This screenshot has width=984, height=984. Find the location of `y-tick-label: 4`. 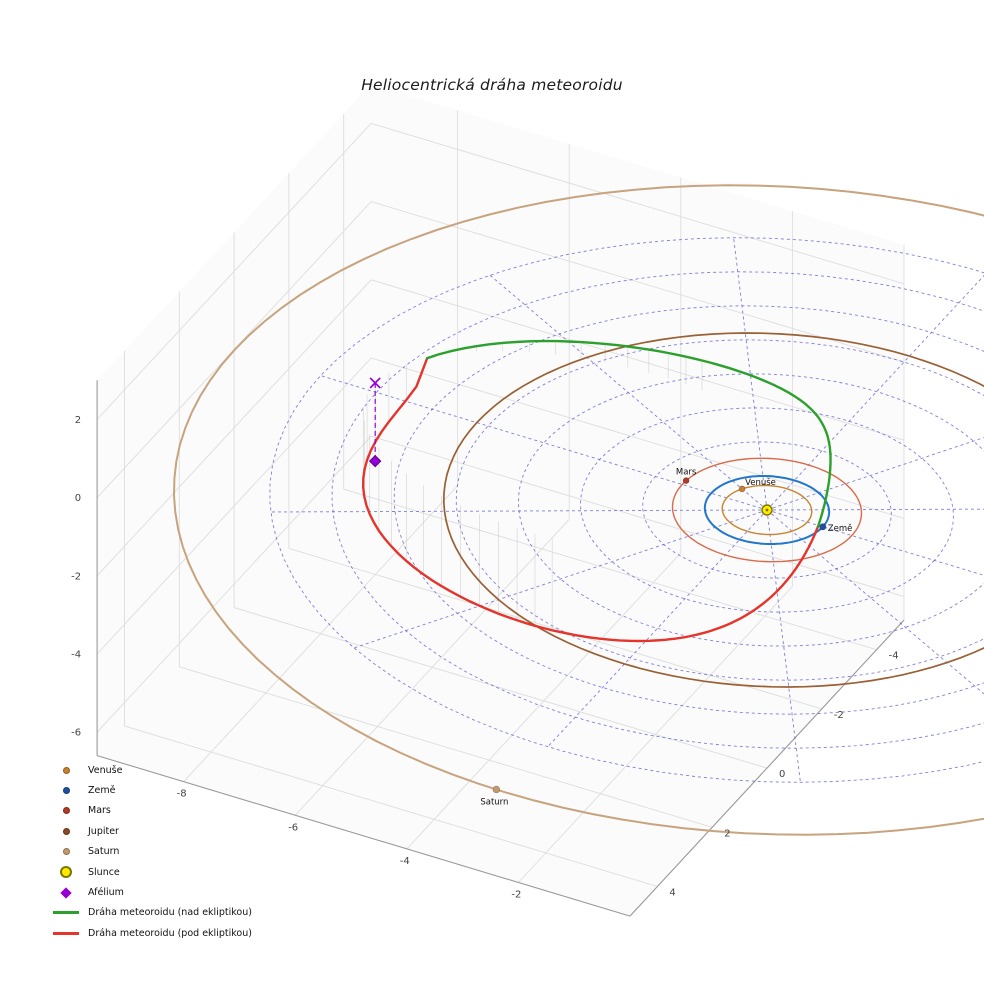

y-tick-label: 4 is located at coordinates (672, 893).